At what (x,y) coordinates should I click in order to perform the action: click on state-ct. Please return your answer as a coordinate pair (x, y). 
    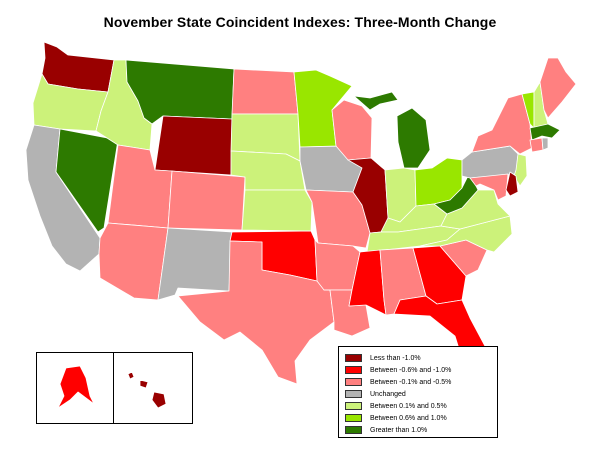
    Looking at the image, I should click on (536, 145).